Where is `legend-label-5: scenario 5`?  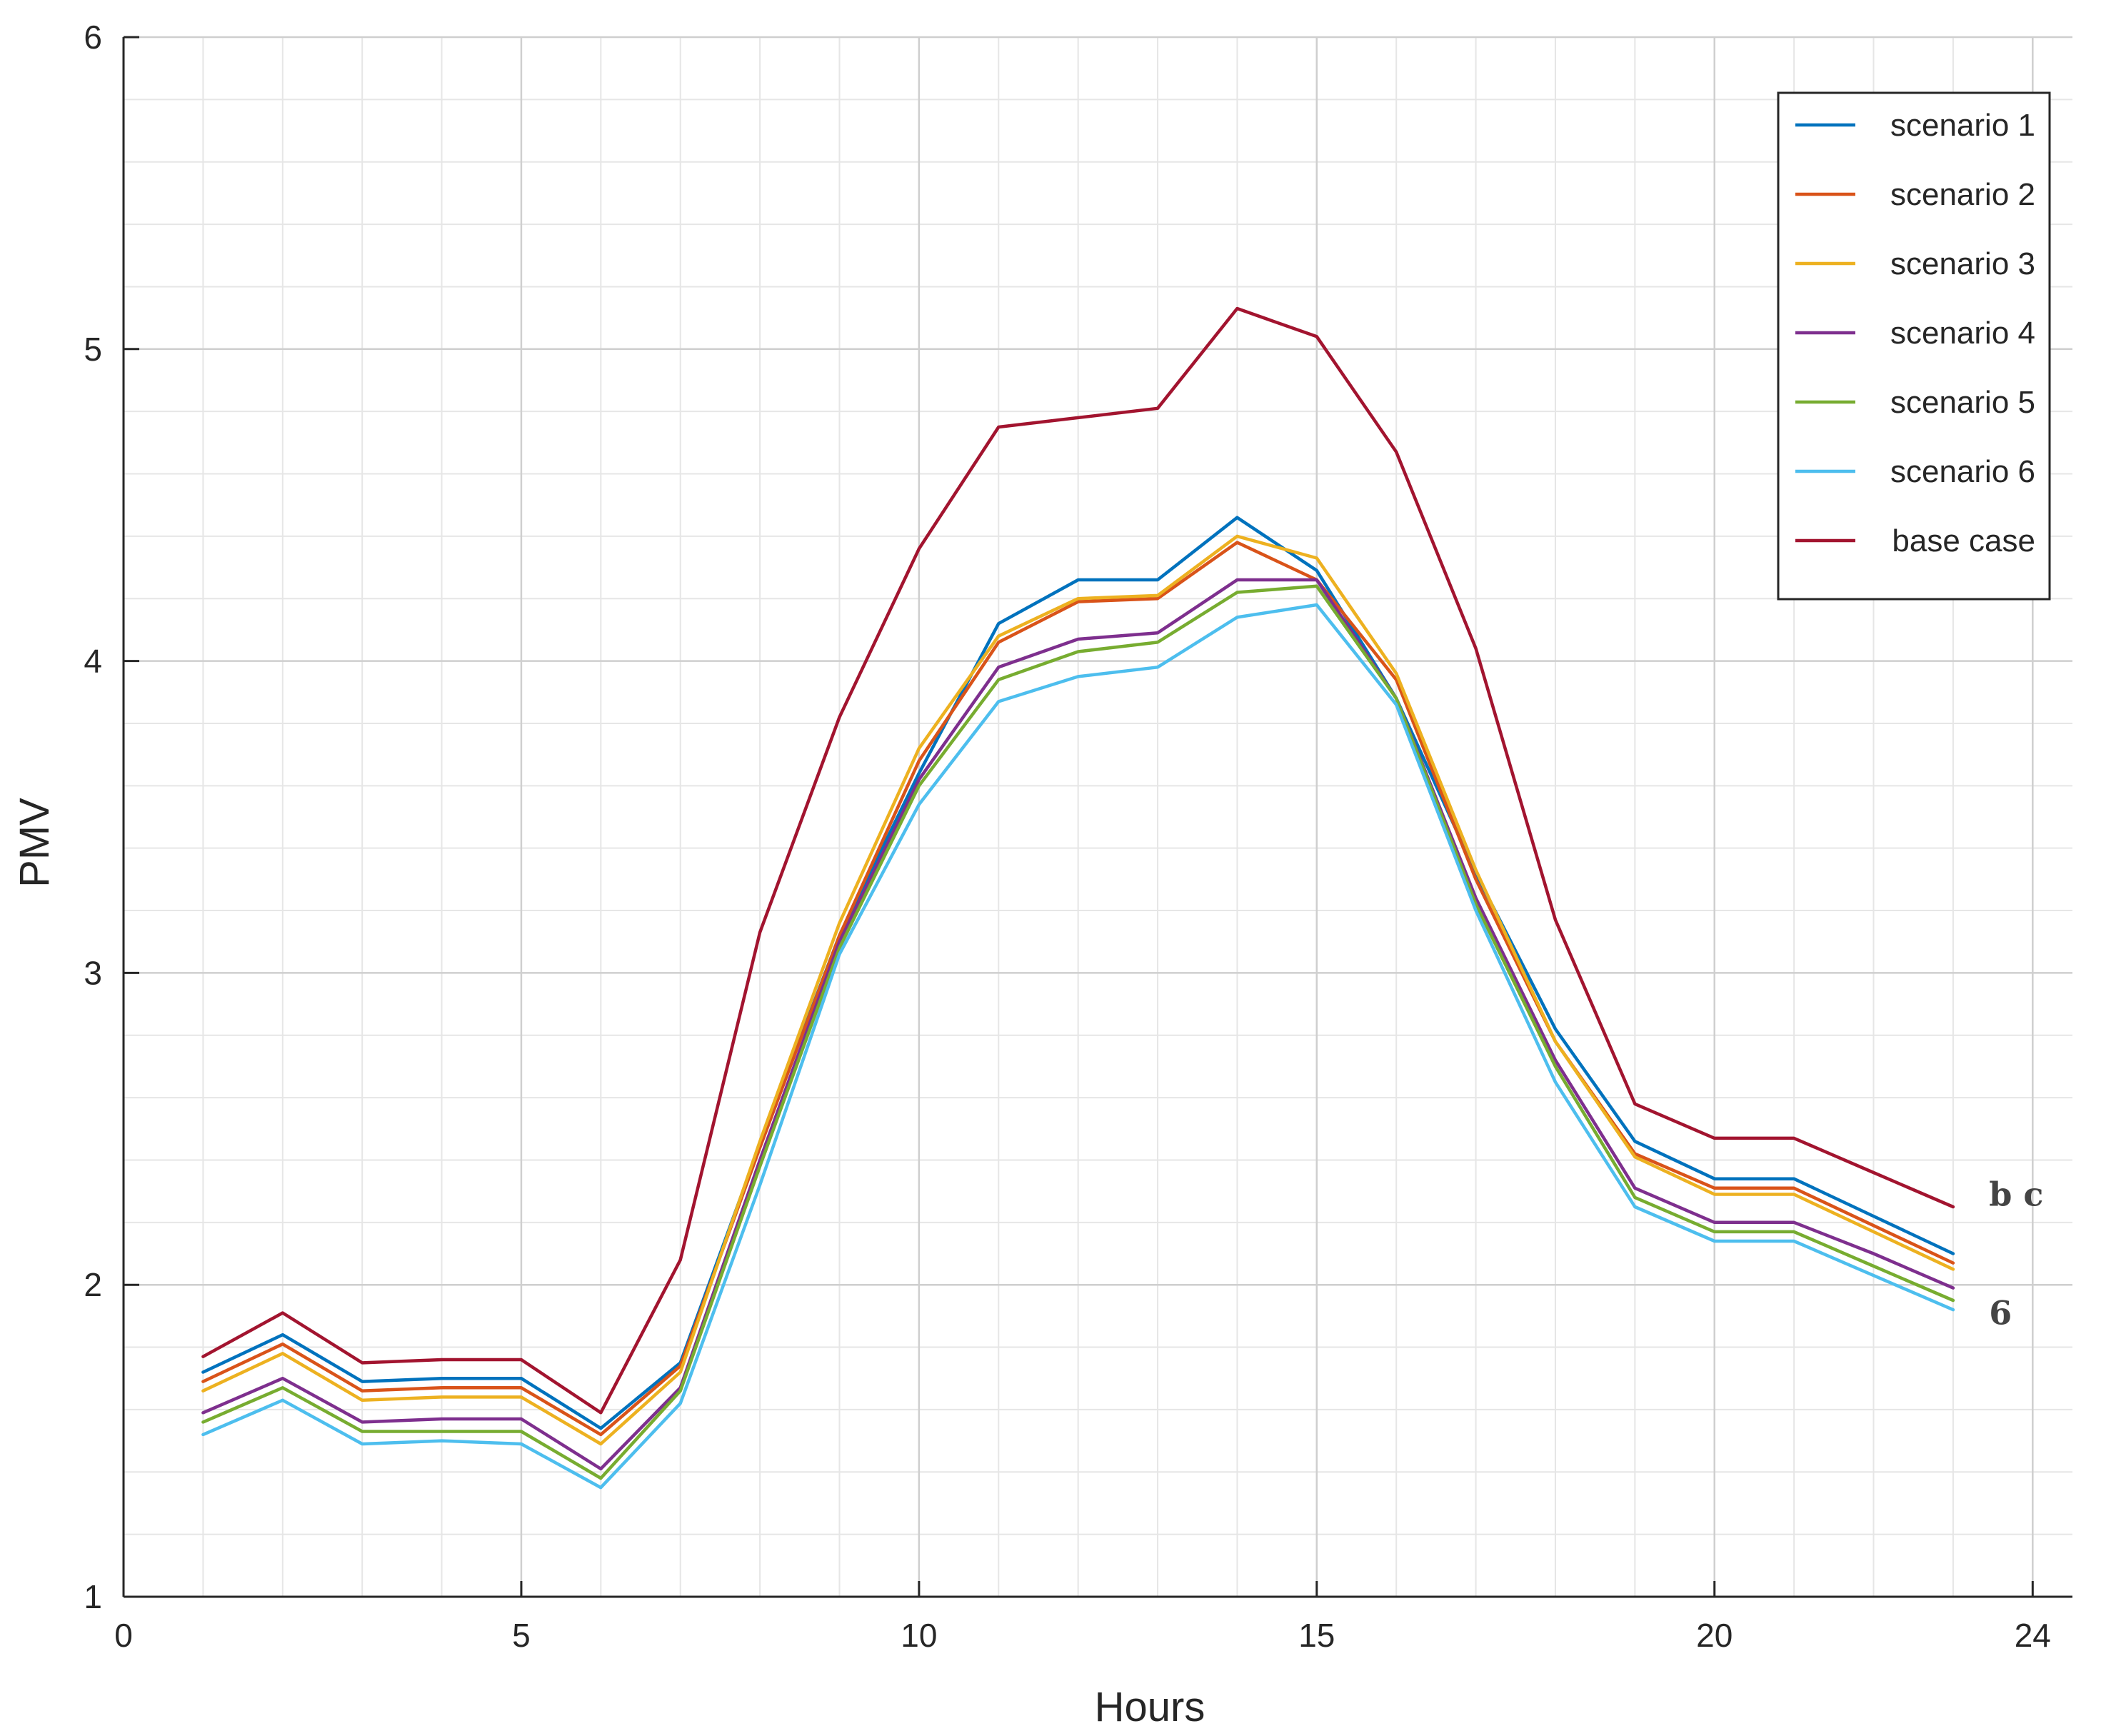
legend-label-5: scenario 5 is located at coordinates (1962, 402).